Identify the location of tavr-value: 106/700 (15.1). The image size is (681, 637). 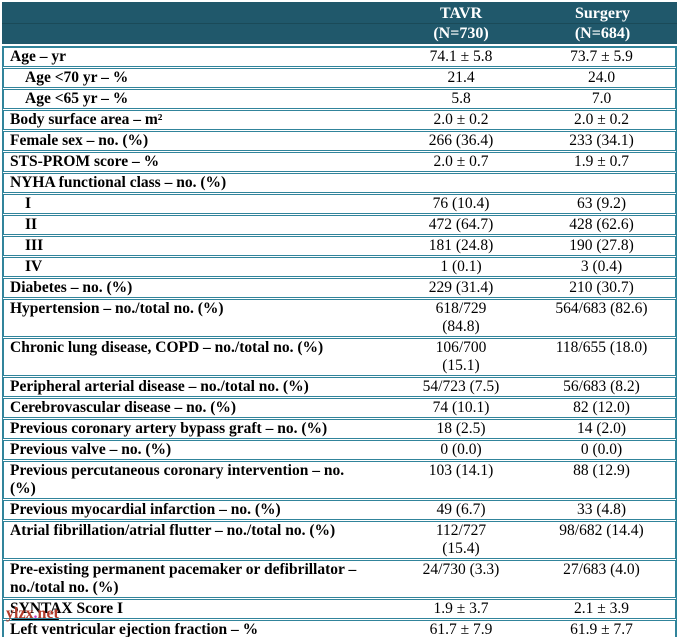
(461, 358).